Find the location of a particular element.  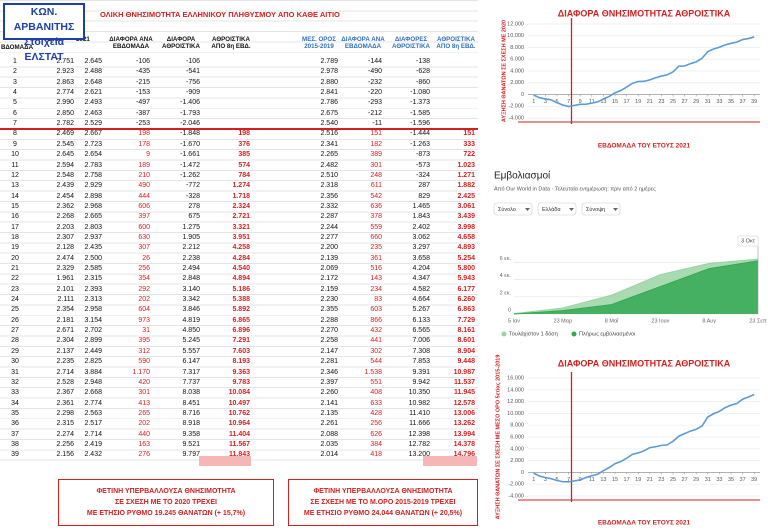

table-cell: 2.848 is located at coordinates (191, 279).